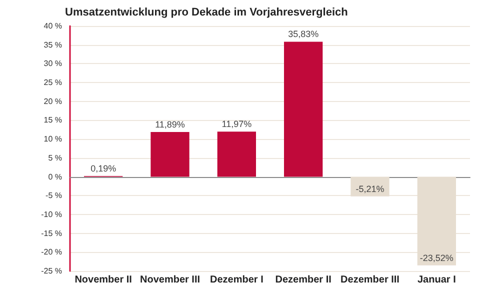 The height and width of the screenshot is (291, 500). What do you see at coordinates (303, 34) in the screenshot?
I see `data-label: 35,83%` at bounding box center [303, 34].